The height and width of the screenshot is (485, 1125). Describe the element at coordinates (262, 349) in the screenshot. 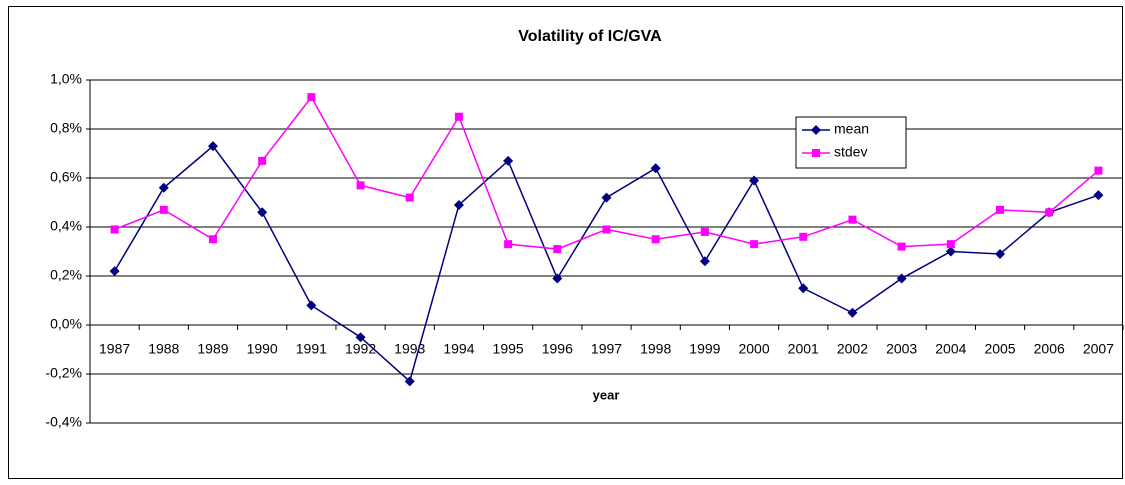

I see `x-tick-label: 1990` at that location.